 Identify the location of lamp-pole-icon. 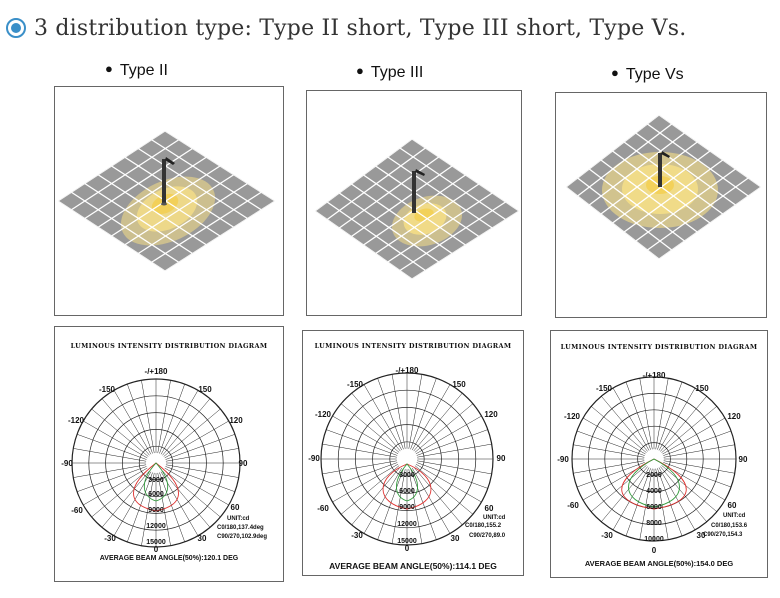
(664, 169).